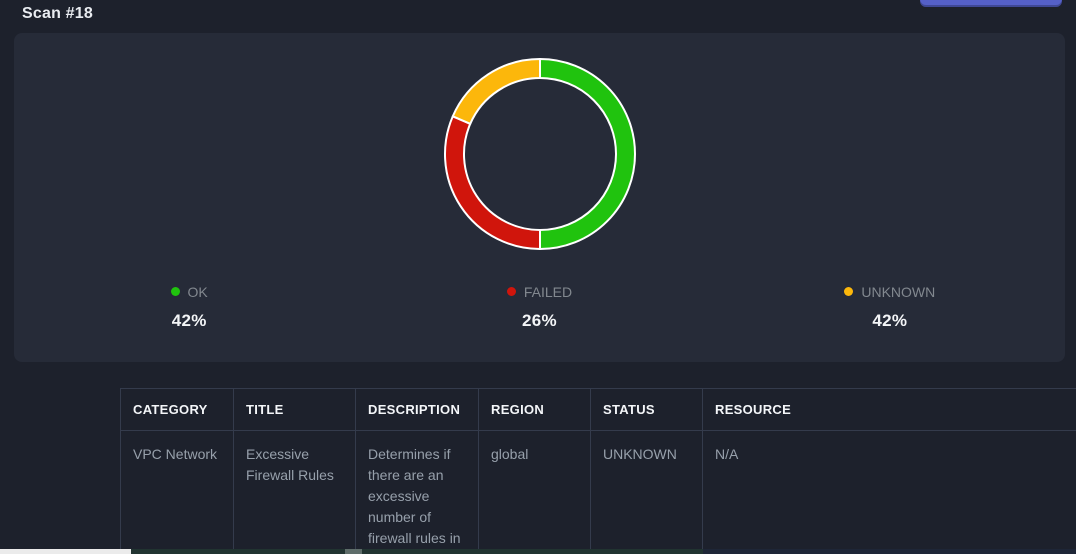 The height and width of the screenshot is (554, 1076). What do you see at coordinates (538, 16) in the screenshot?
I see `top-bar: Scan #18` at bounding box center [538, 16].